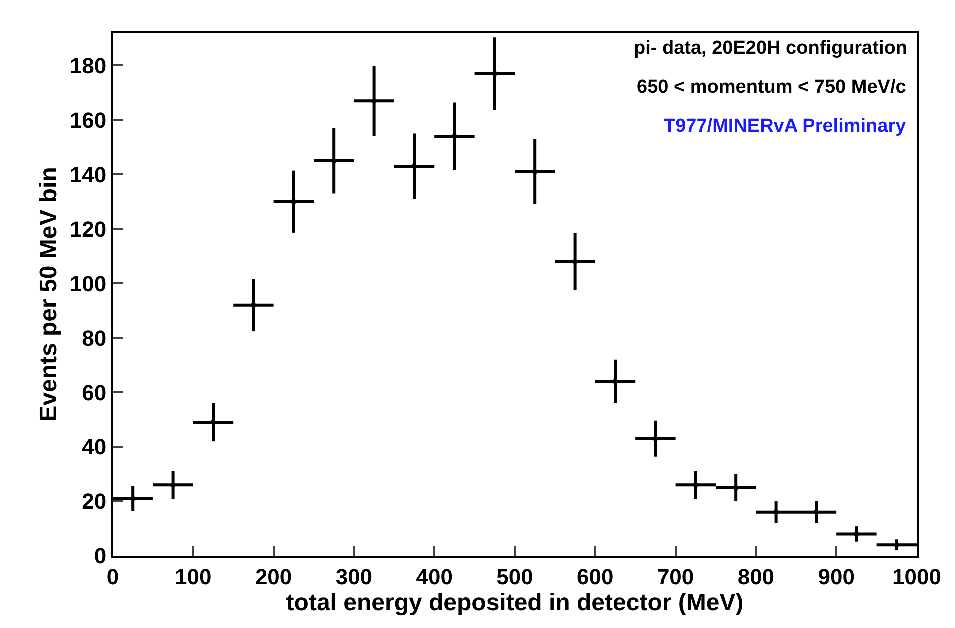  What do you see at coordinates (515, 577) in the screenshot?
I see `x-tick-label: 500` at bounding box center [515, 577].